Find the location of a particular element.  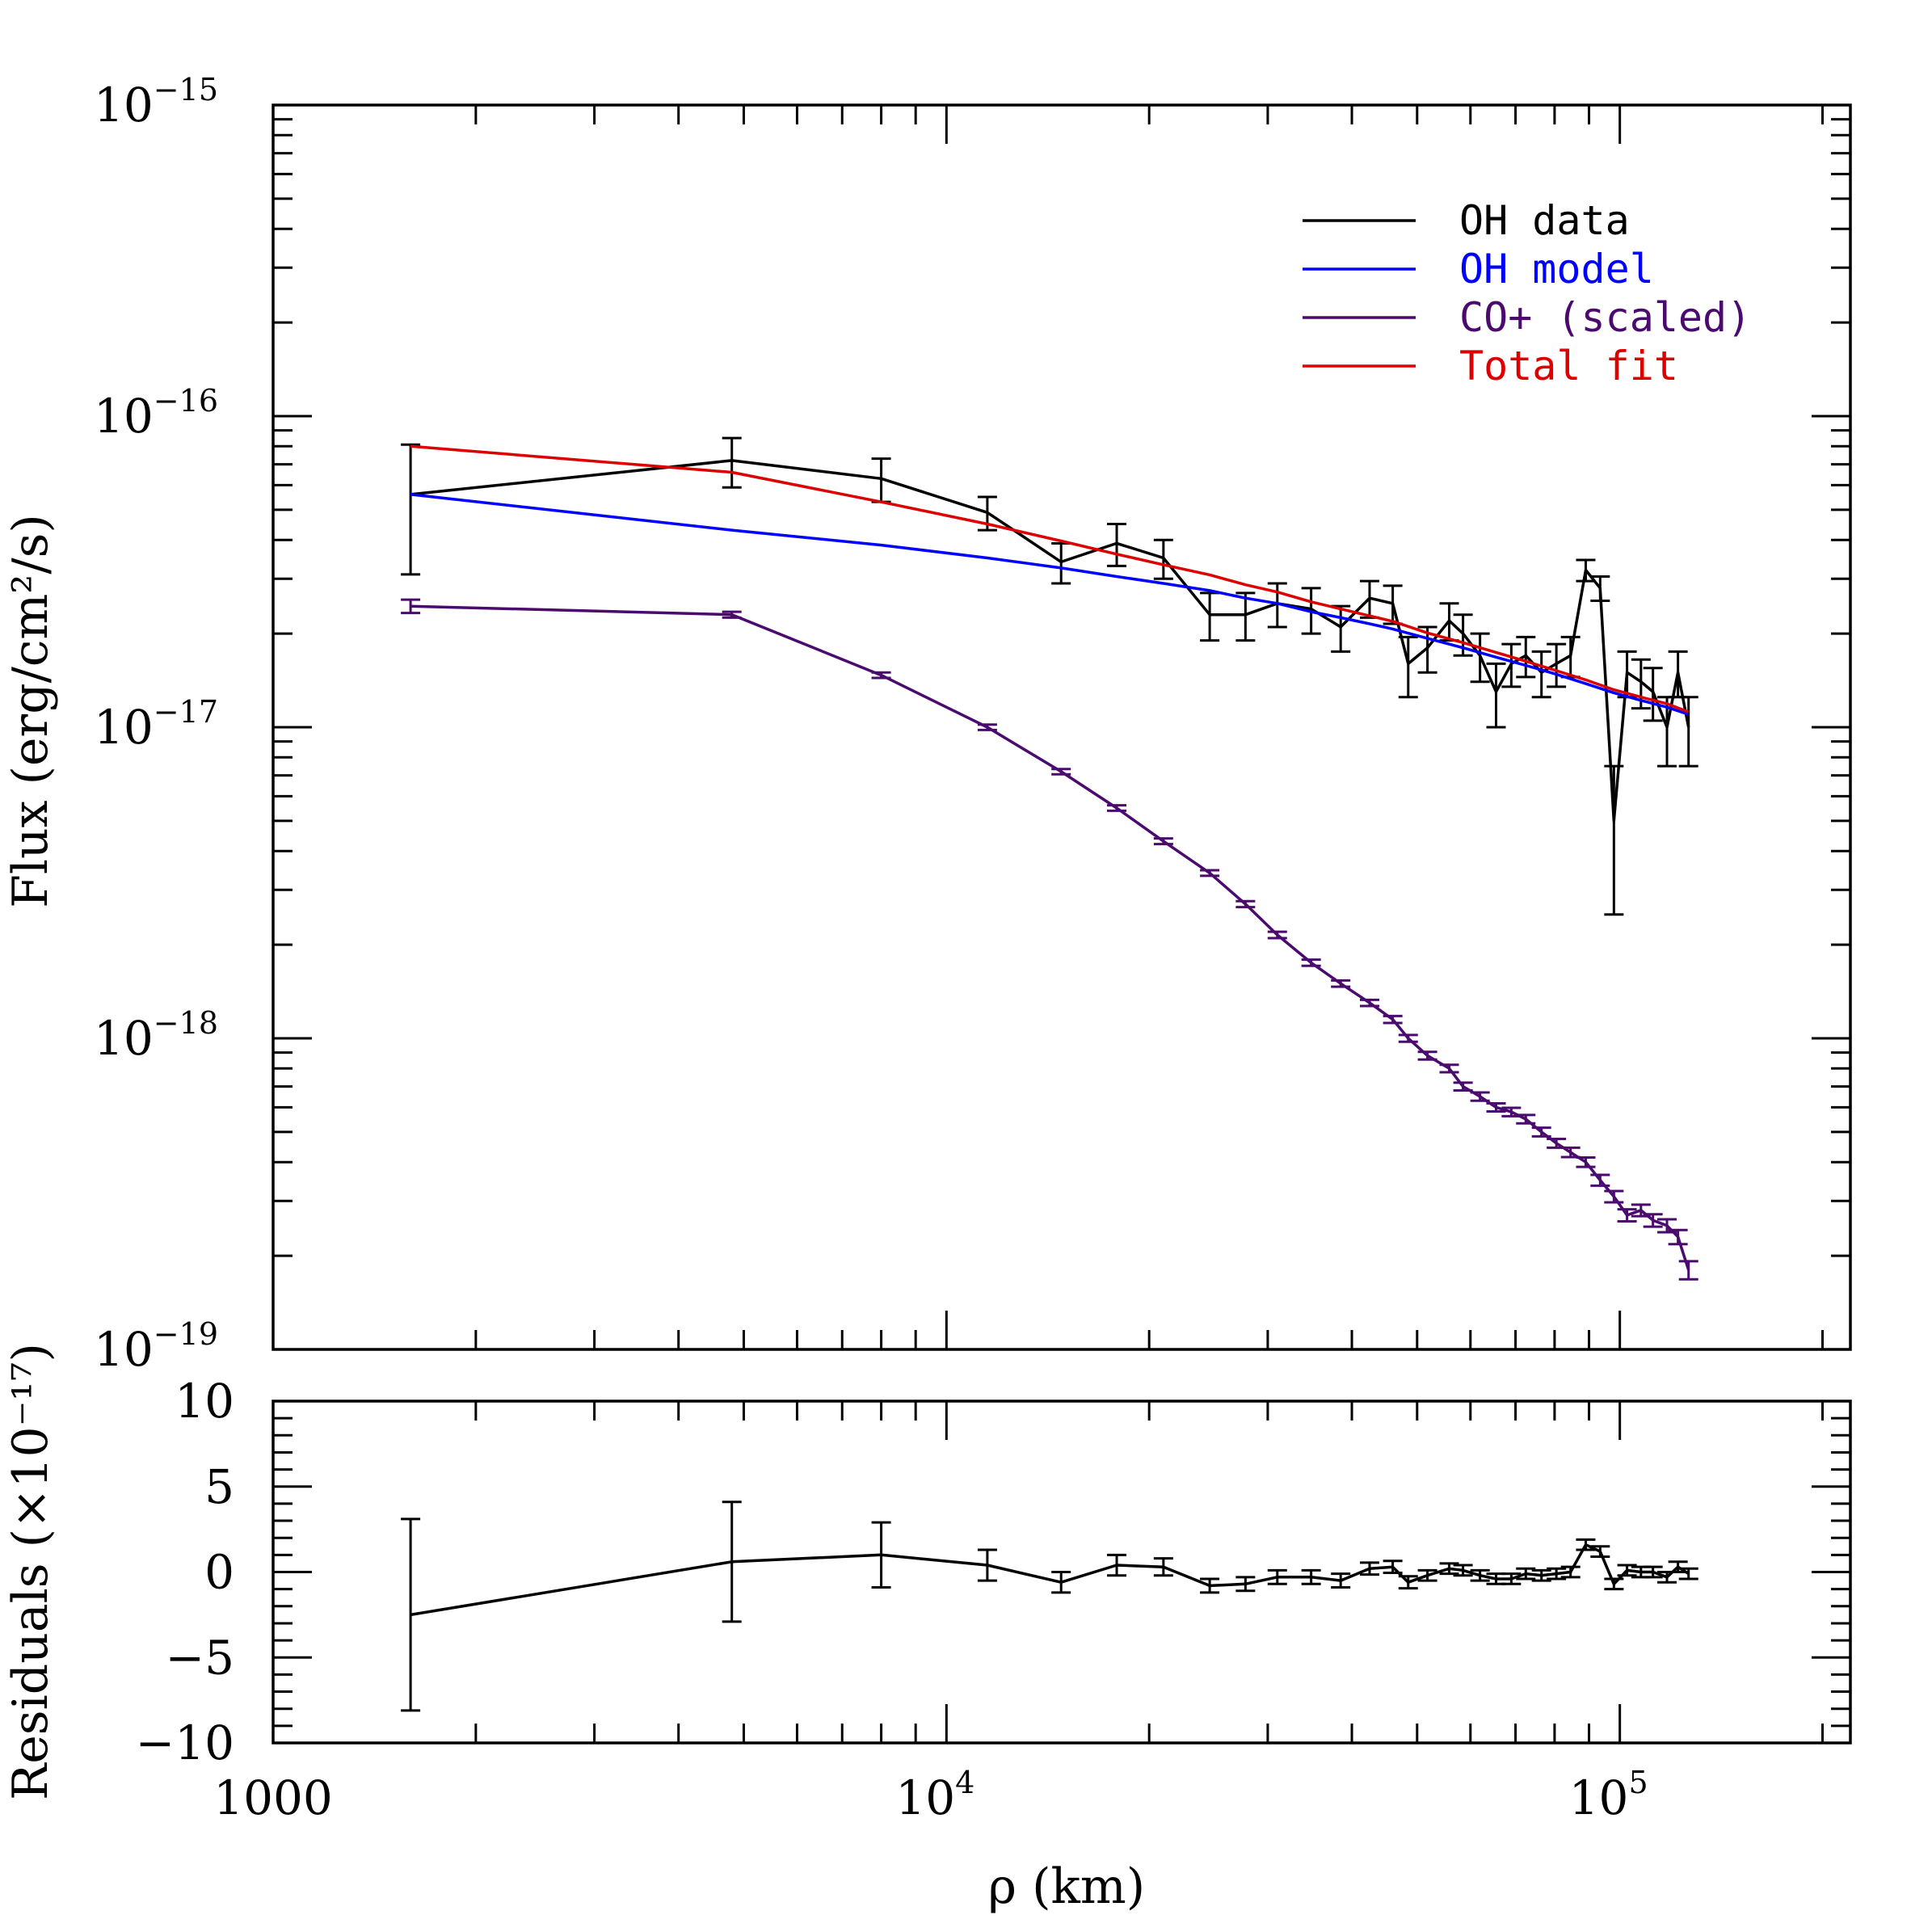

series-total-fit is located at coordinates (1050, 578).